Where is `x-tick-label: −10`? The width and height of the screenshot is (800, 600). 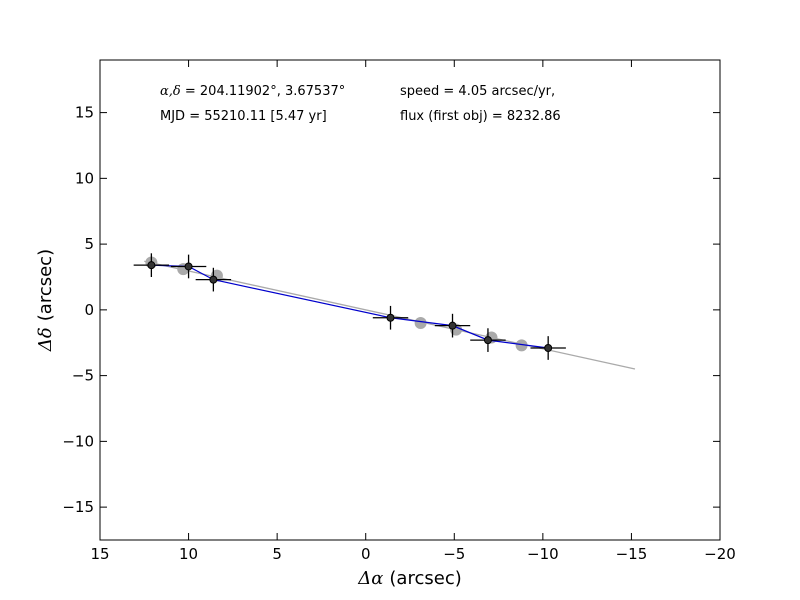 x-tick-label: −10 is located at coordinates (543, 554).